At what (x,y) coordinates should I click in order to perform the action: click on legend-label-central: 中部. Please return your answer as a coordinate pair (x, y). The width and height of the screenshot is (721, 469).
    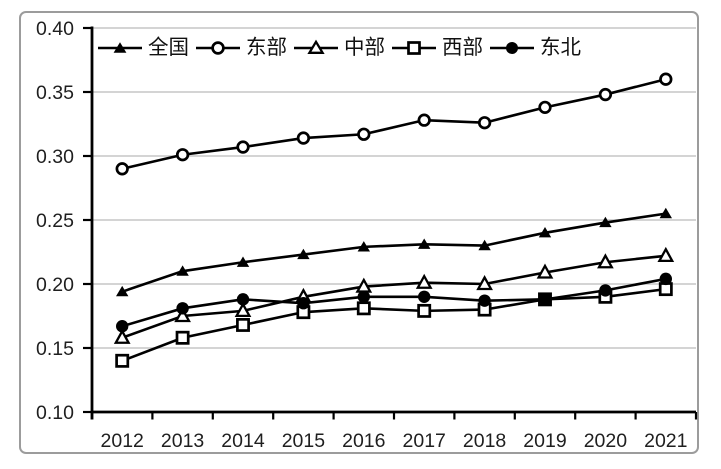
    Looking at the image, I should click on (364, 47).